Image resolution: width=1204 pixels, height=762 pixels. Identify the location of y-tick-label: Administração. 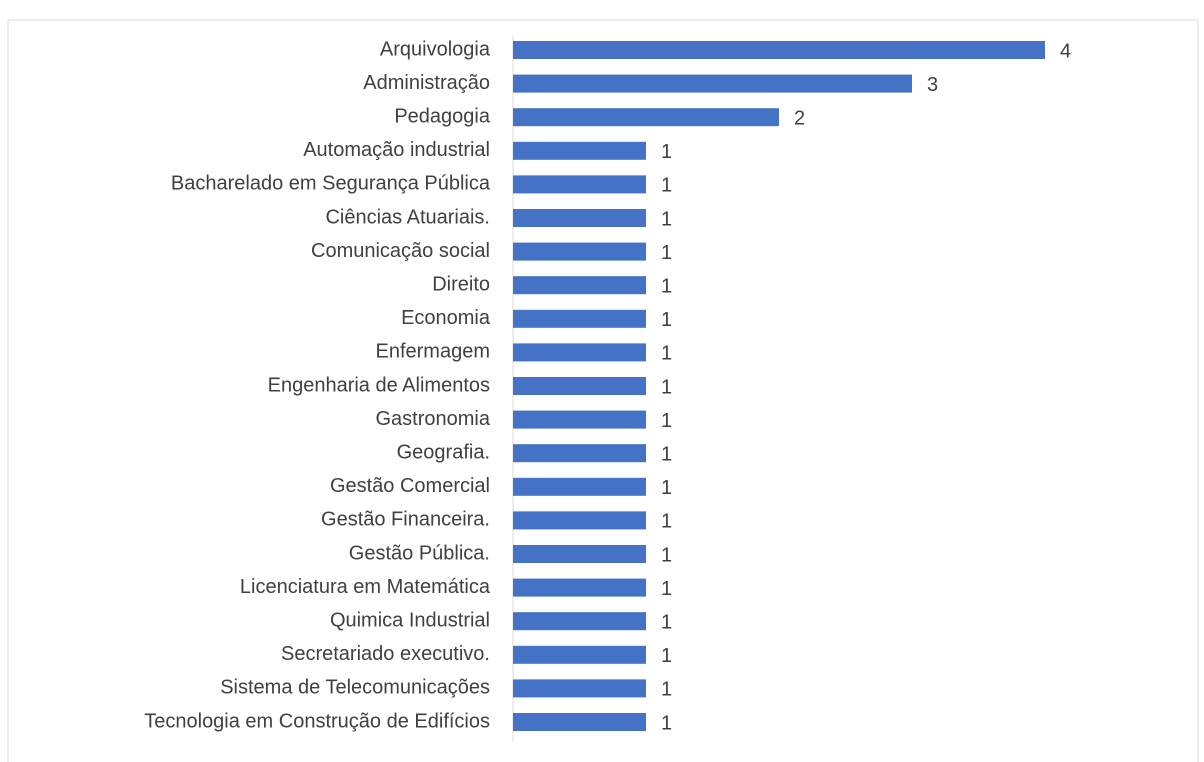
(426, 83).